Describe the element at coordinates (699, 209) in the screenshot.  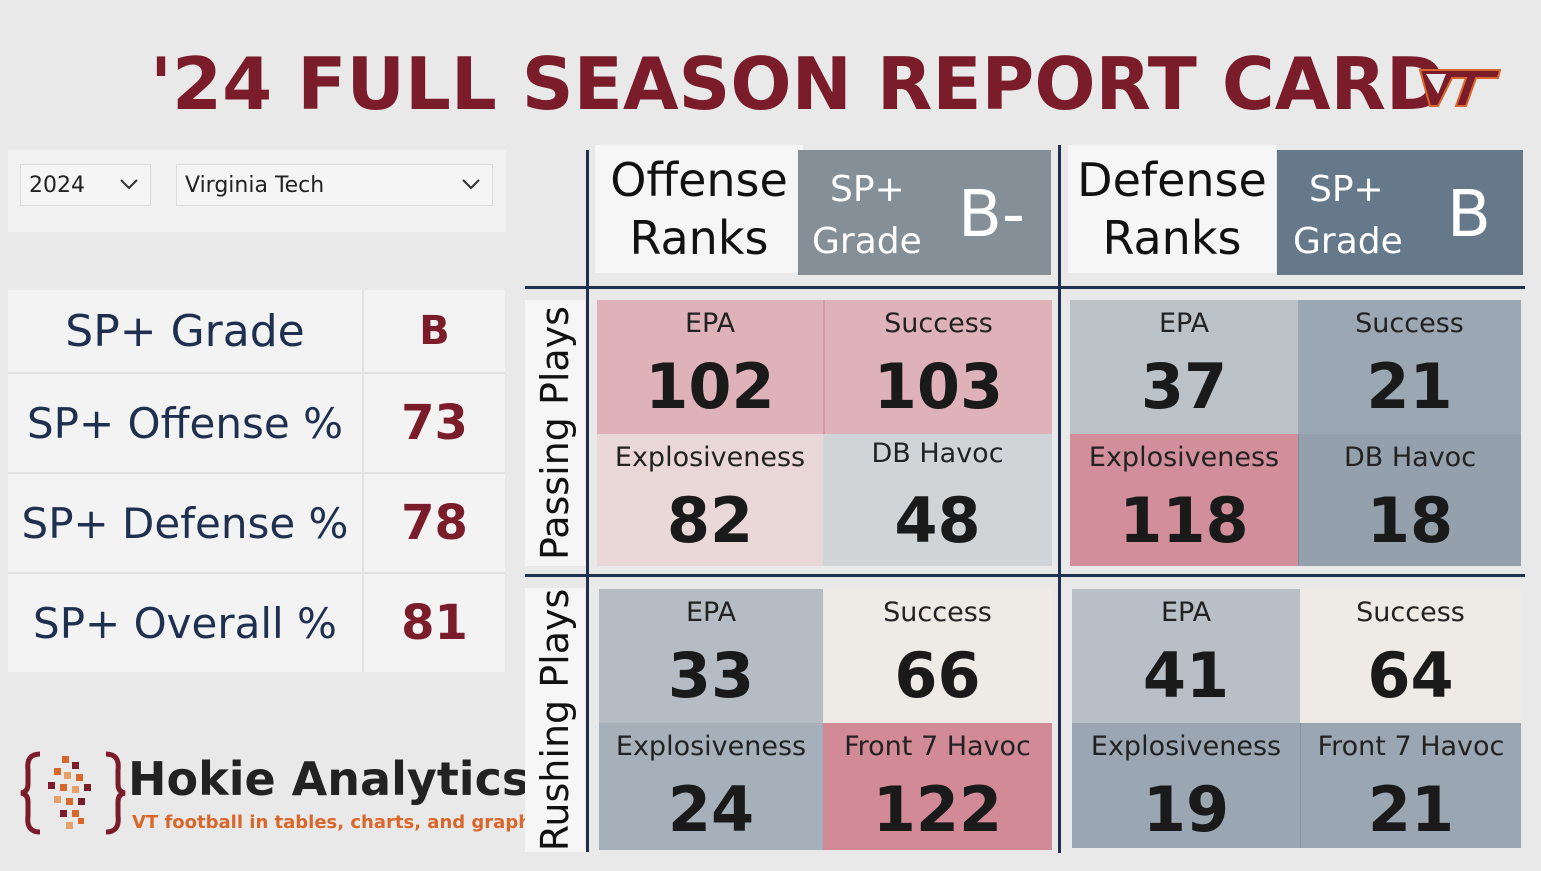
I see `offense-ranks-header: Offense Ranks` at that location.